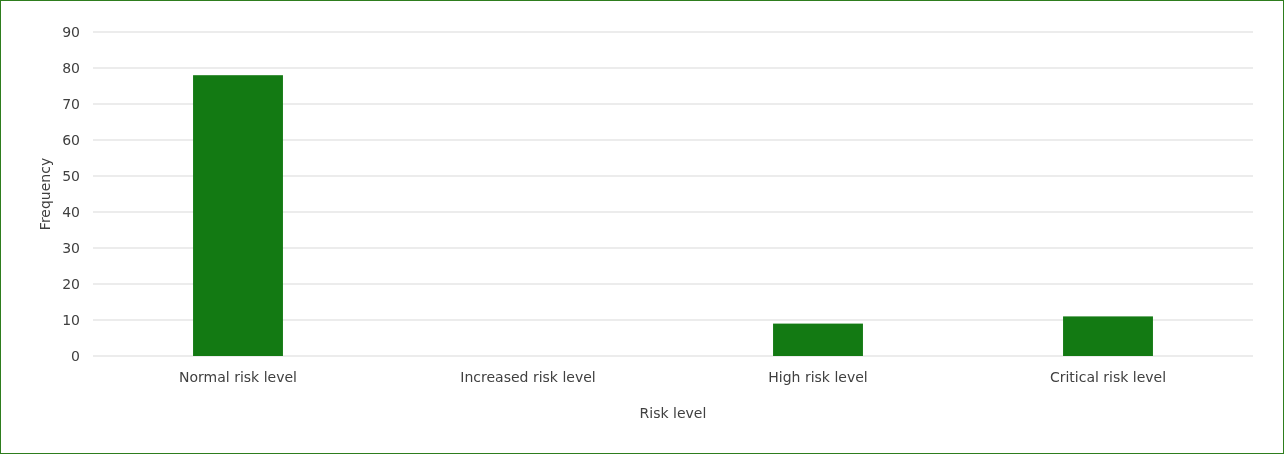 This screenshot has width=1284, height=454. What do you see at coordinates (45, 194) in the screenshot?
I see `y-axis-title: Frequency` at bounding box center [45, 194].